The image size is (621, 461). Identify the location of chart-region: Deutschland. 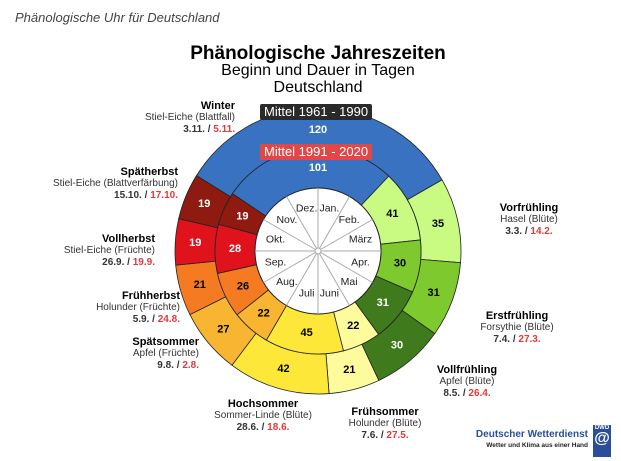
(318, 87).